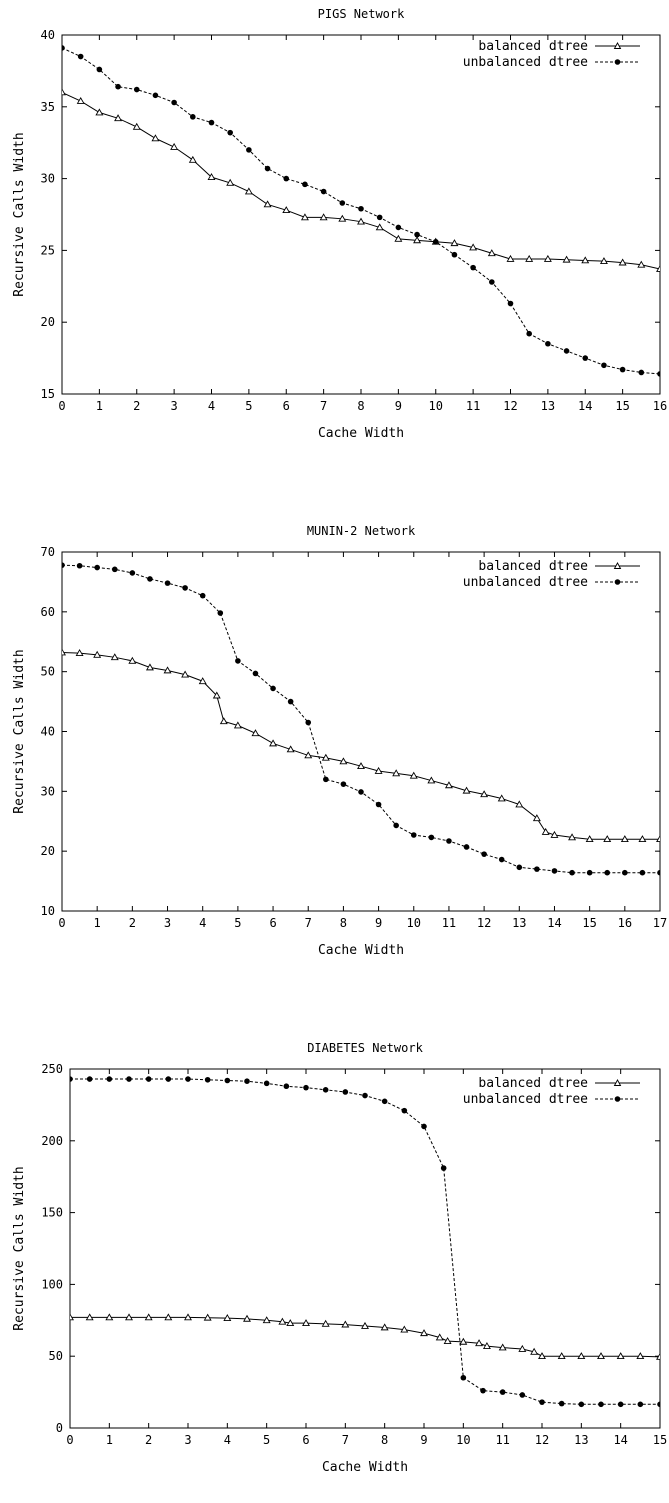 The width and height of the screenshot is (669, 1503). What do you see at coordinates (361, 180) in the screenshot?
I see `series-line-balanced-dtree` at bounding box center [361, 180].